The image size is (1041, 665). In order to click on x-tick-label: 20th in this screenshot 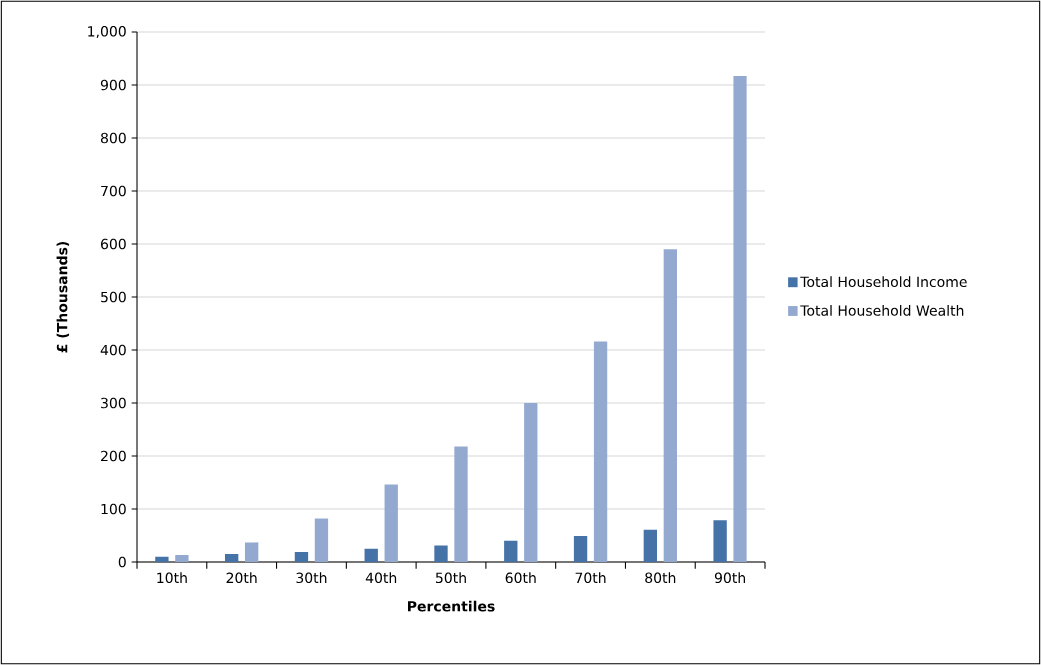, I will do `click(241, 578)`.